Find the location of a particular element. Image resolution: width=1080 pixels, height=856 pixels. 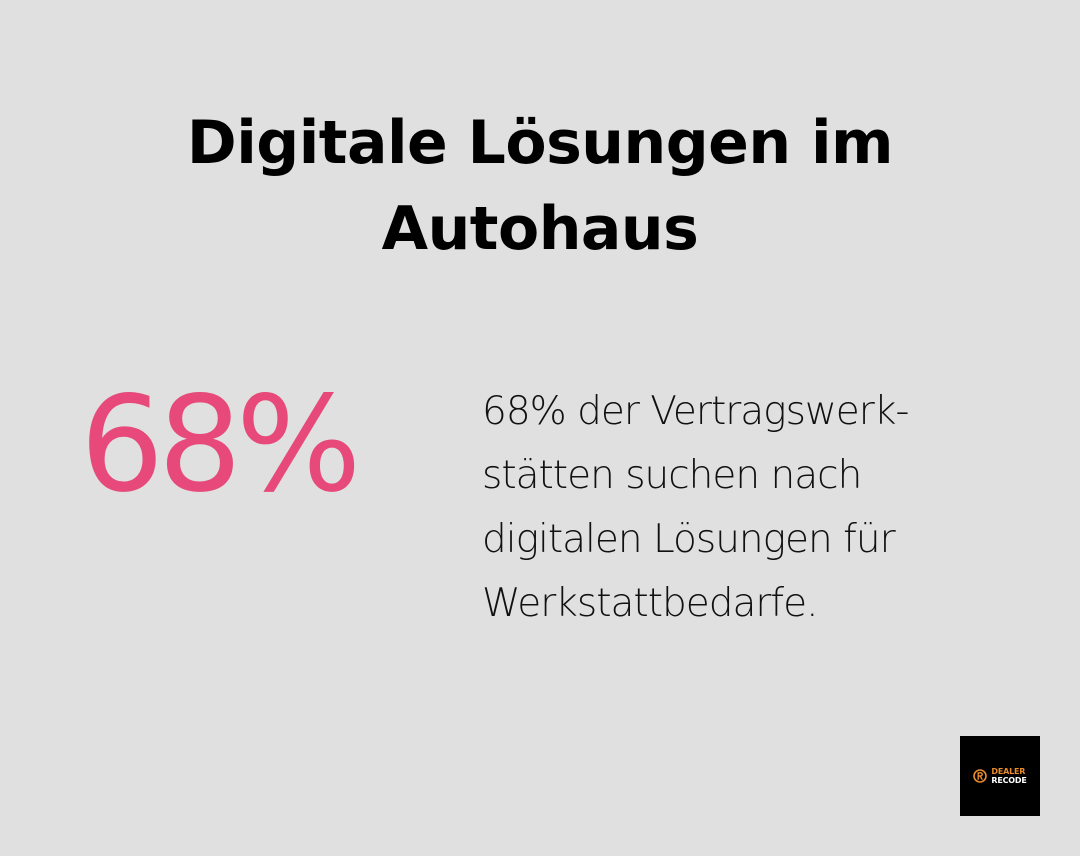

page-title-line-1: Digitale Lösungen im is located at coordinates (540, 143).